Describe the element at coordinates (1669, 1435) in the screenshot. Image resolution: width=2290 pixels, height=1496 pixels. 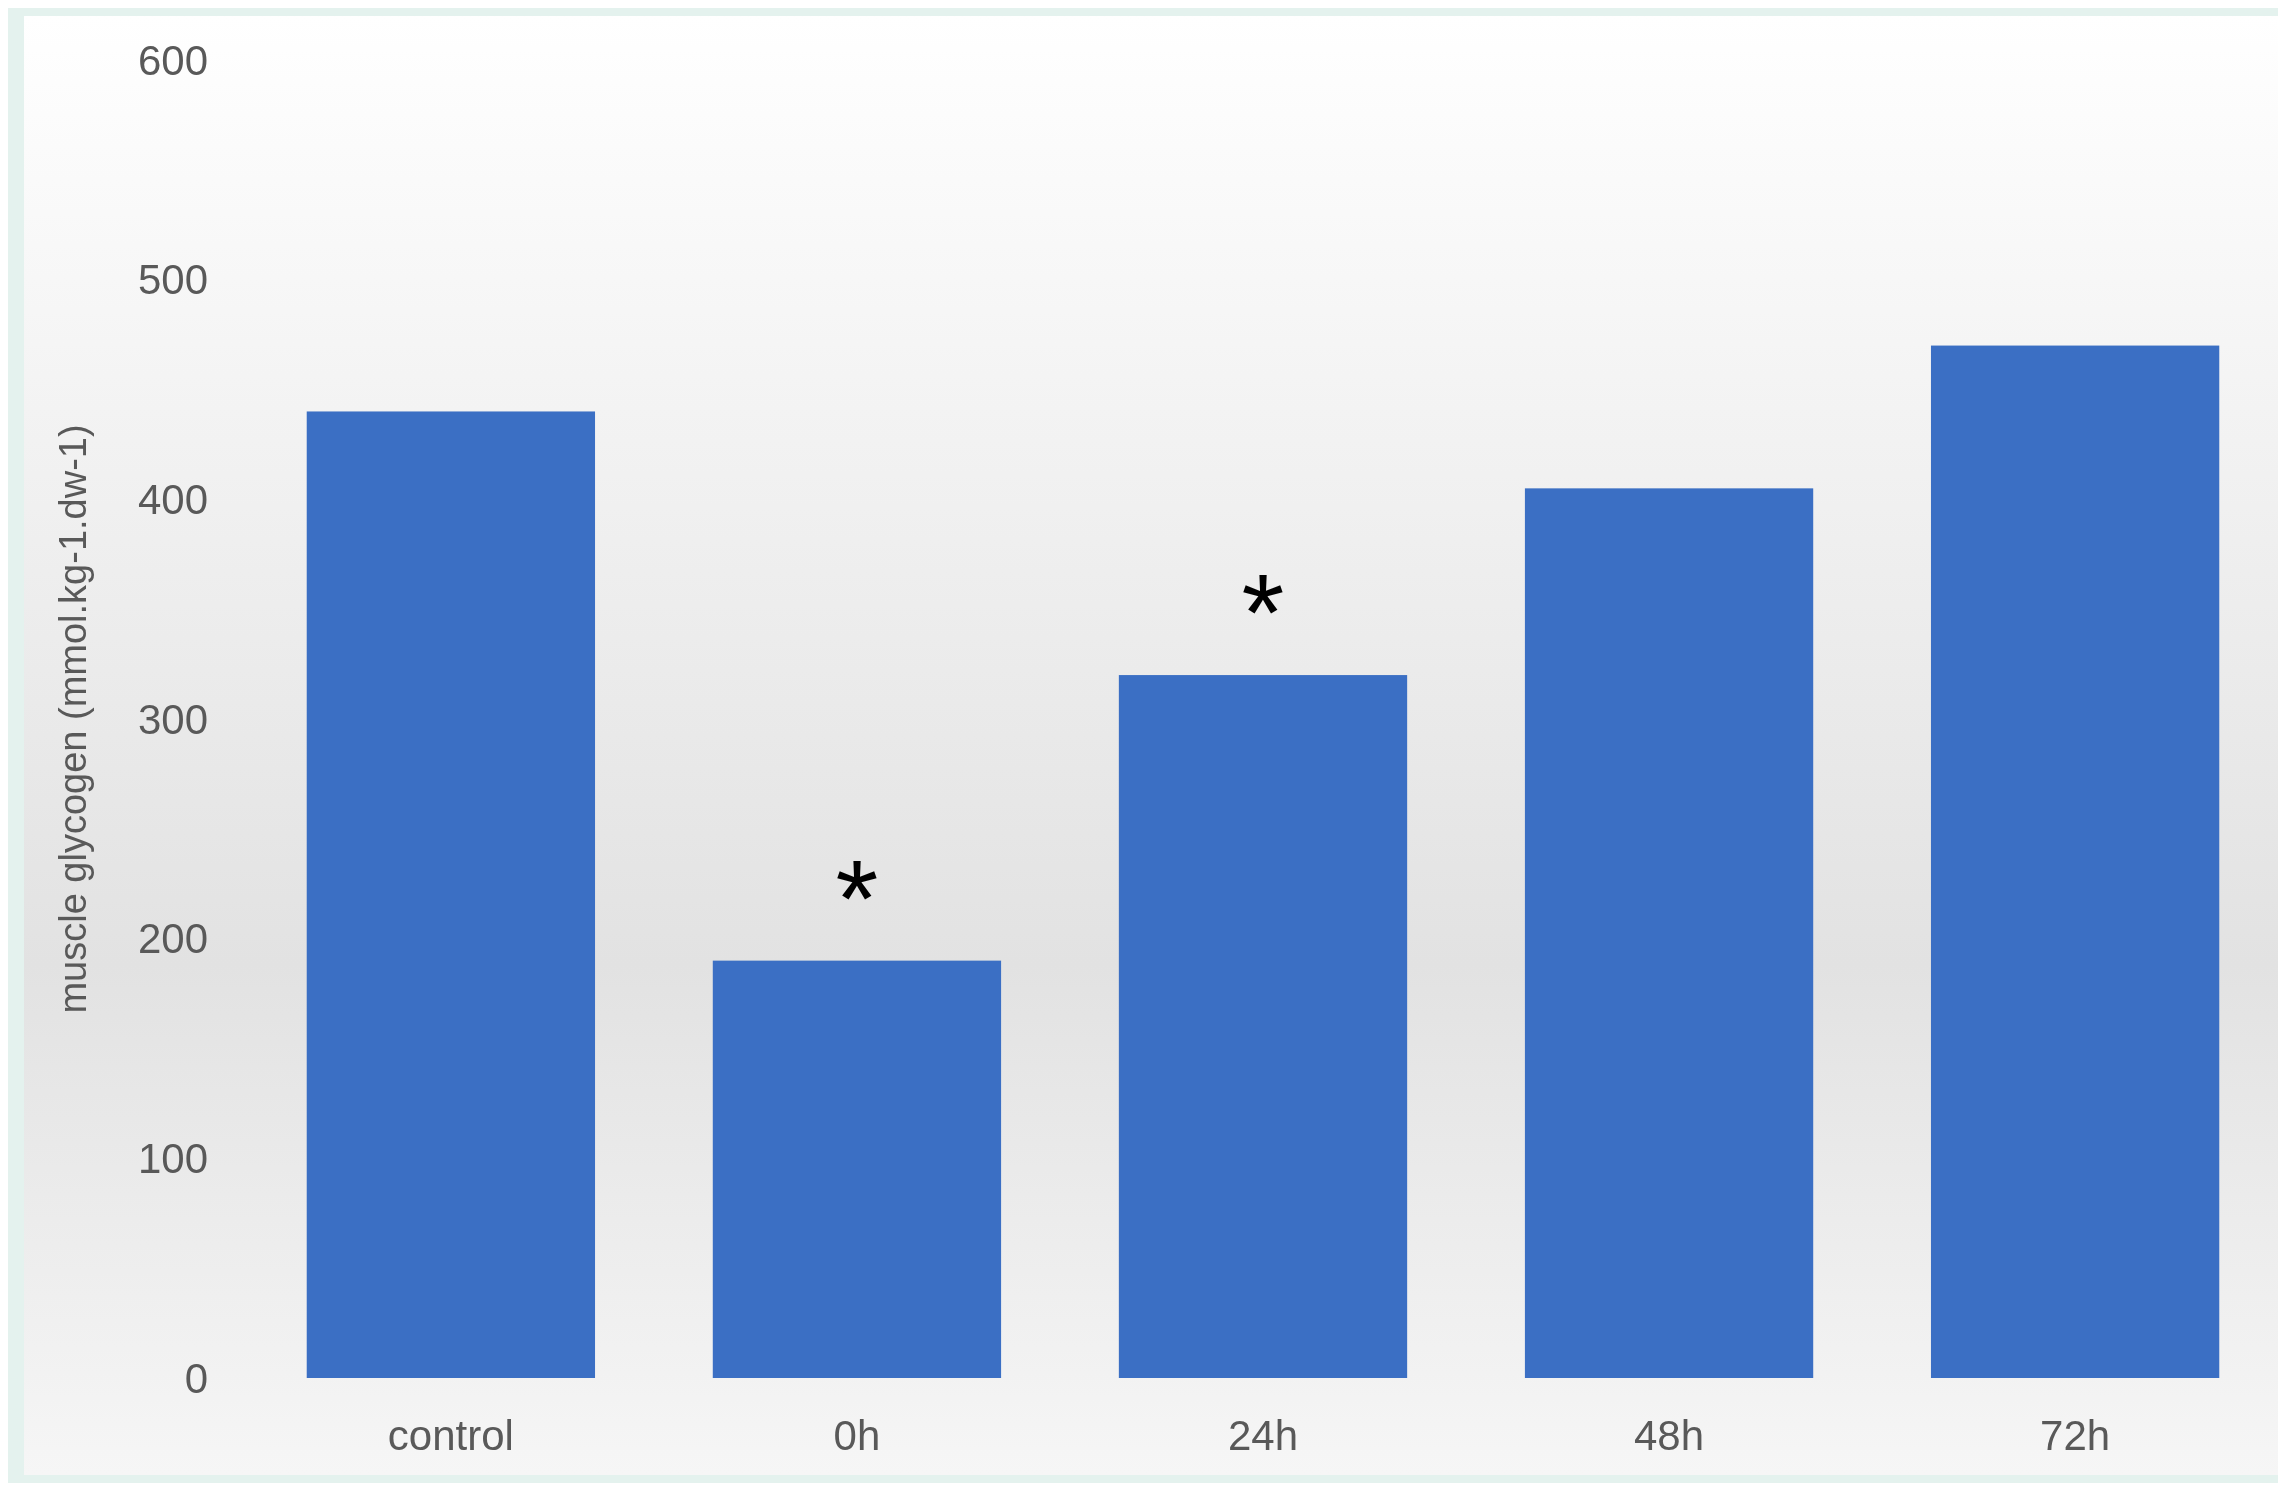
I see `x-tick-label: 48h` at that location.